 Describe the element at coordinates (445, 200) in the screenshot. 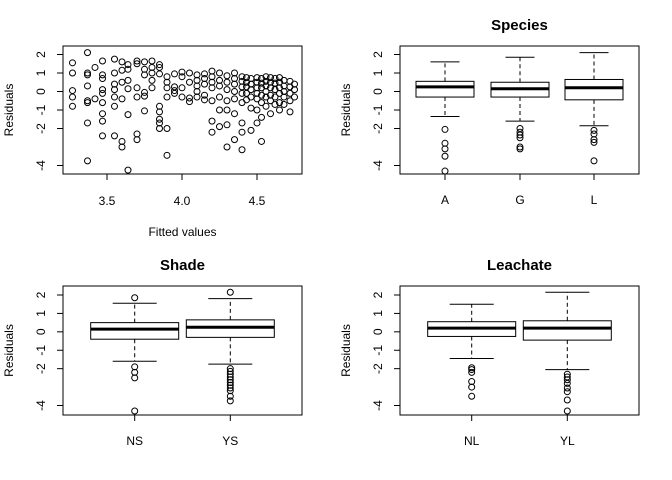

I see `x-tick-label: A` at that location.